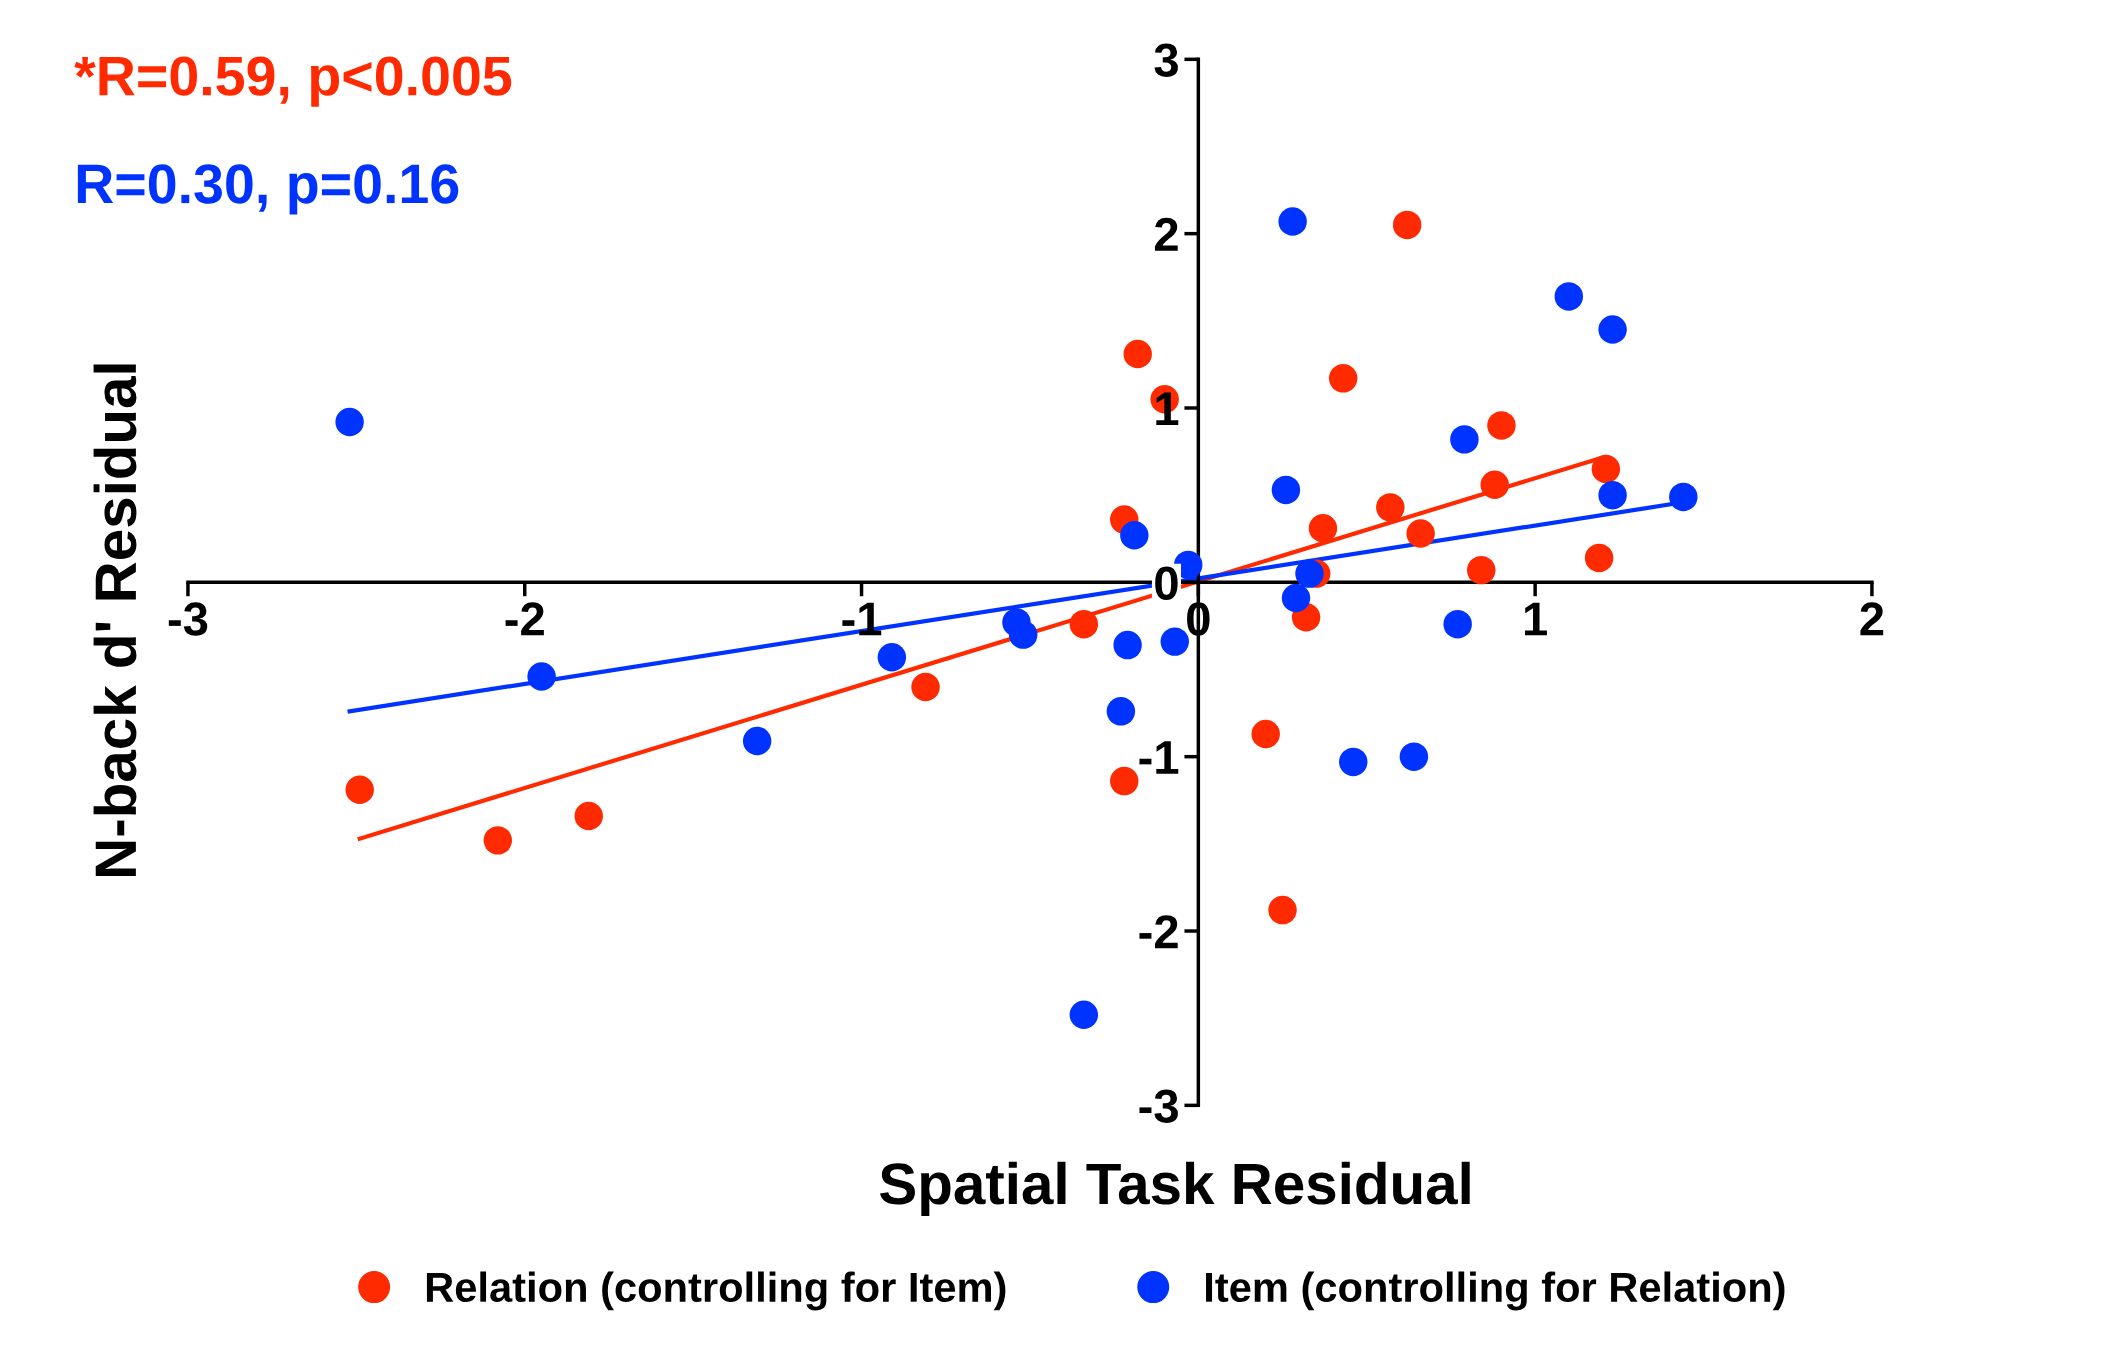 The width and height of the screenshot is (2119, 1348). Describe the element at coordinates (524, 619) in the screenshot. I see `x-tick-label: -2` at that location.